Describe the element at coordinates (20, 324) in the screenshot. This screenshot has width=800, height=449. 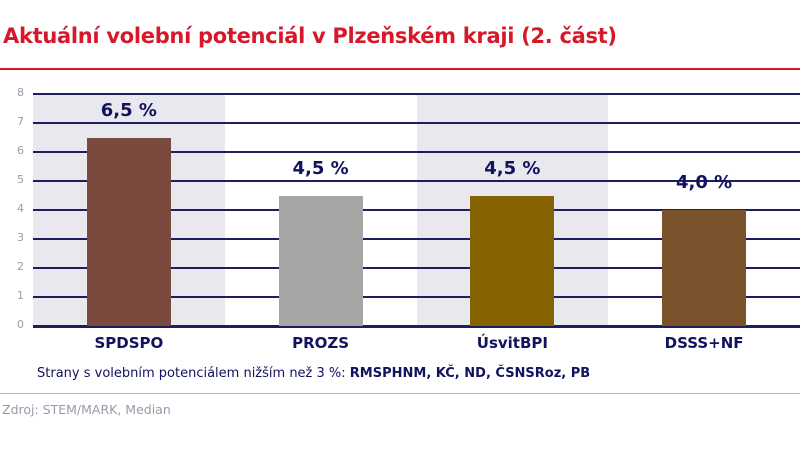
I see `y-tick-label: 0` at that location.